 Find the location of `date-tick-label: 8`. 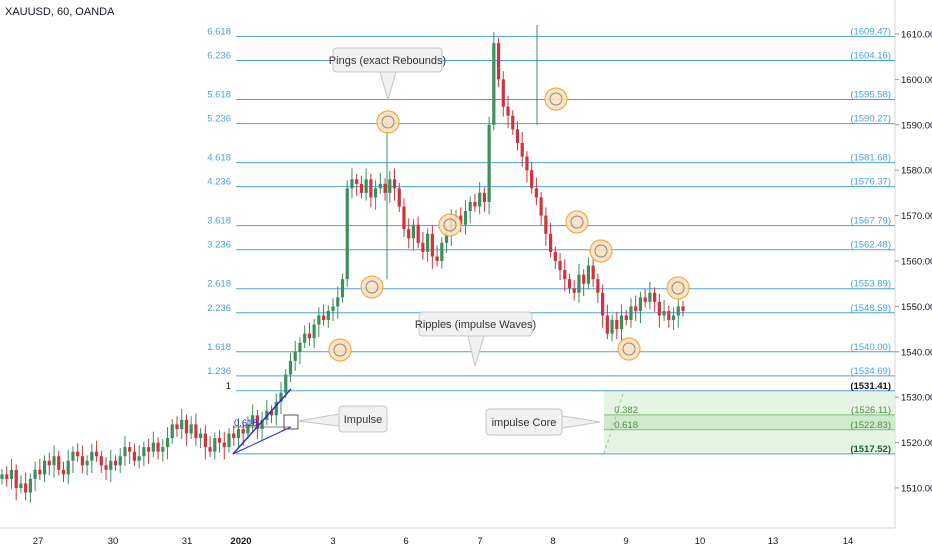

date-tick-label: 8 is located at coordinates (552, 541).